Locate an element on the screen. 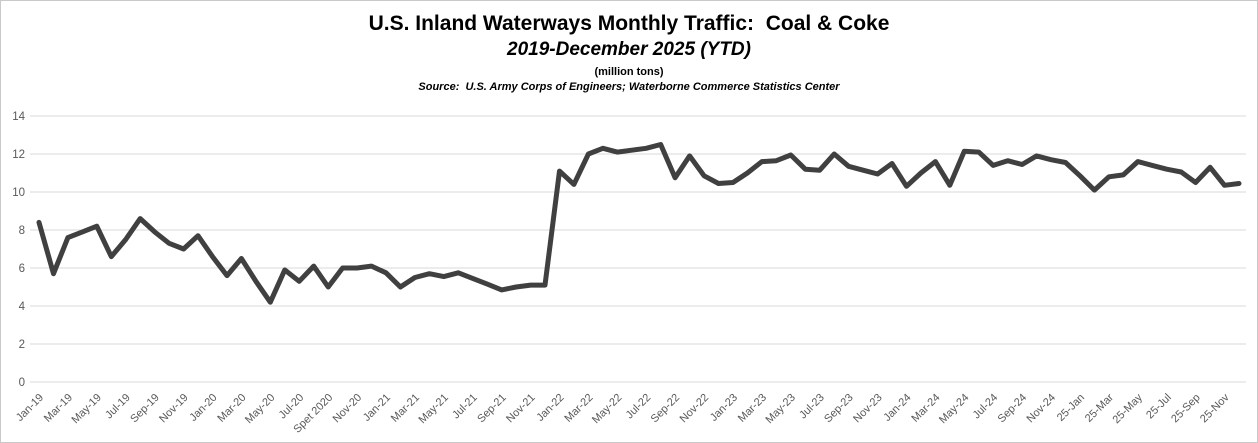 The image size is (1258, 443). x-axis-tick-label: Nov-20 is located at coordinates (348, 409).